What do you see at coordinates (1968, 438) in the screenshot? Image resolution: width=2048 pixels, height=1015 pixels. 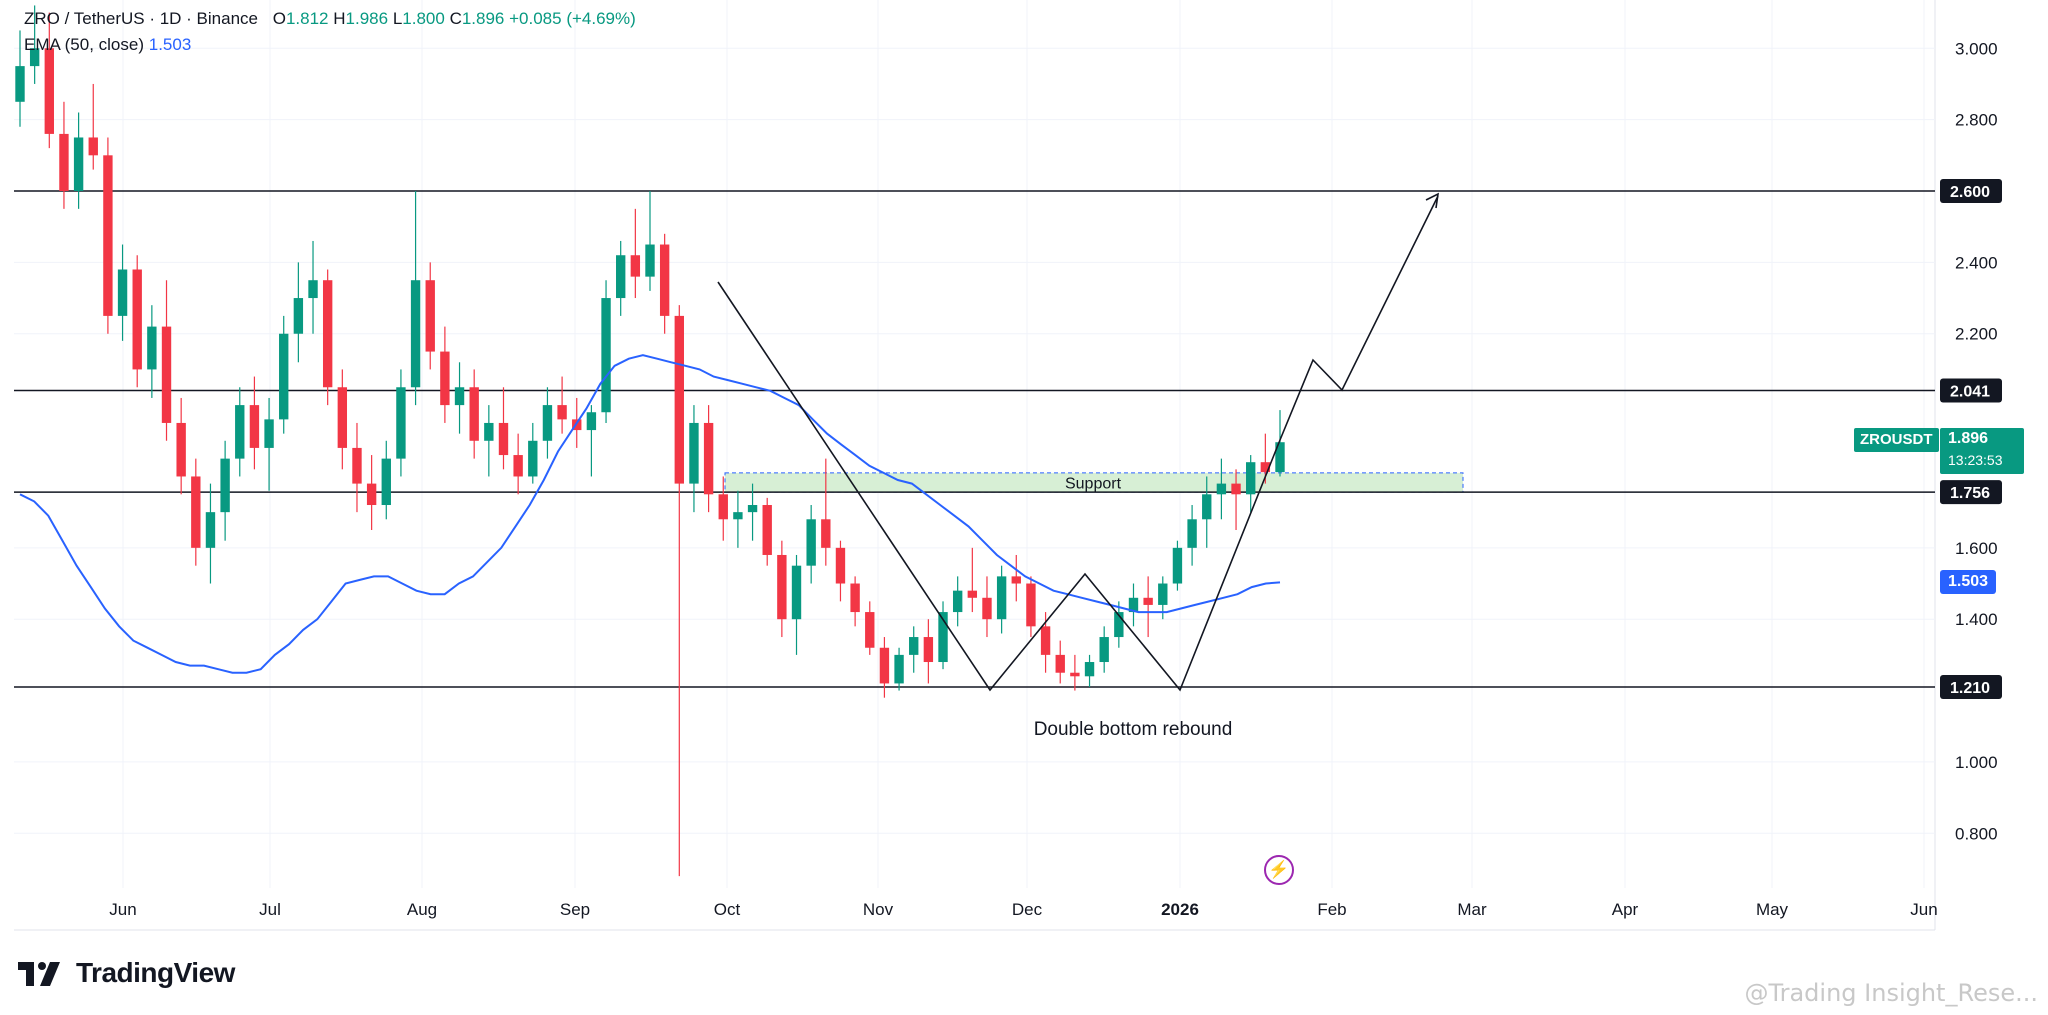 I see `last-price: 1.896` at bounding box center [1968, 438].